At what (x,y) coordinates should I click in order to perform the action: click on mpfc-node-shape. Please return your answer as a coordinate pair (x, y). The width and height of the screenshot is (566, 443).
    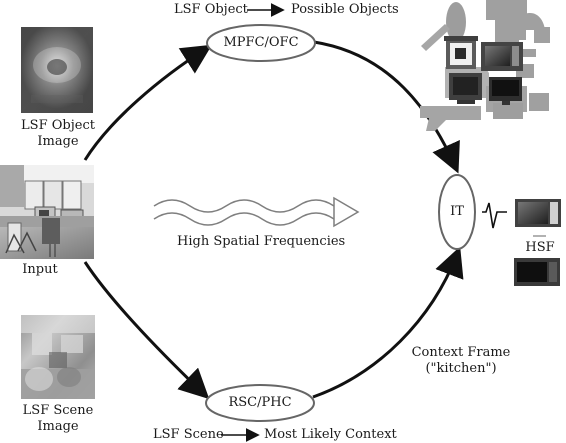
    Looking at the image, I should click on (261, 43).